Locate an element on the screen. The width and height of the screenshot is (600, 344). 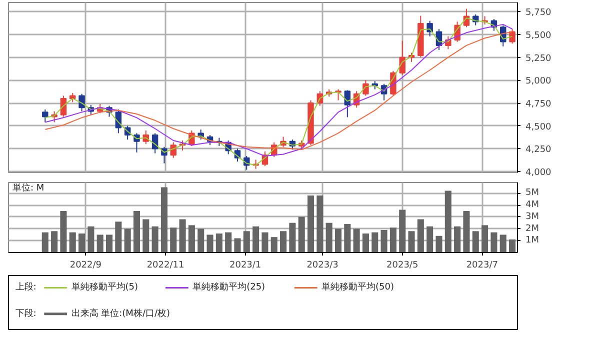
x-tick-label: 2023/7 is located at coordinates (482, 265).